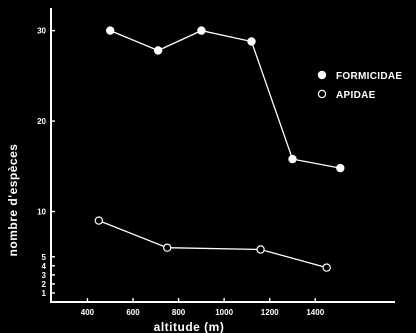  What do you see at coordinates (41, 121) in the screenshot?
I see `y-tick-label: 20` at bounding box center [41, 121].